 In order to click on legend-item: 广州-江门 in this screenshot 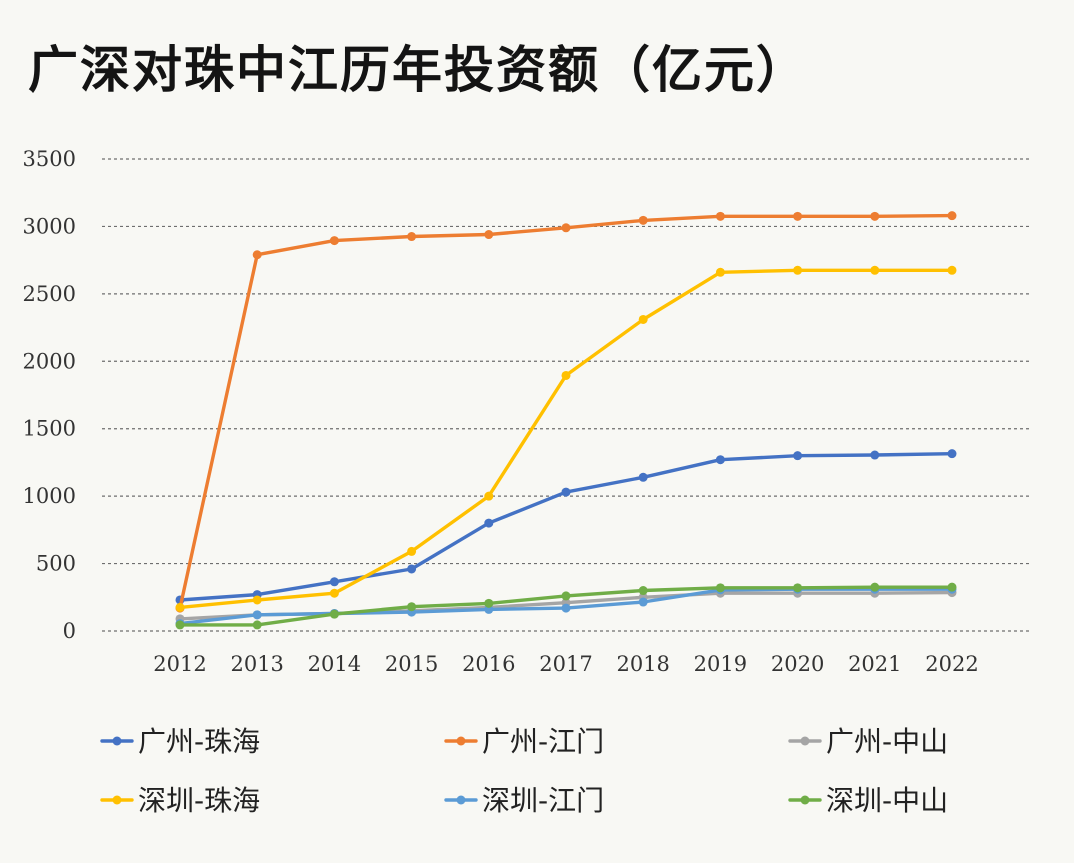, I will do `click(524, 741)`.